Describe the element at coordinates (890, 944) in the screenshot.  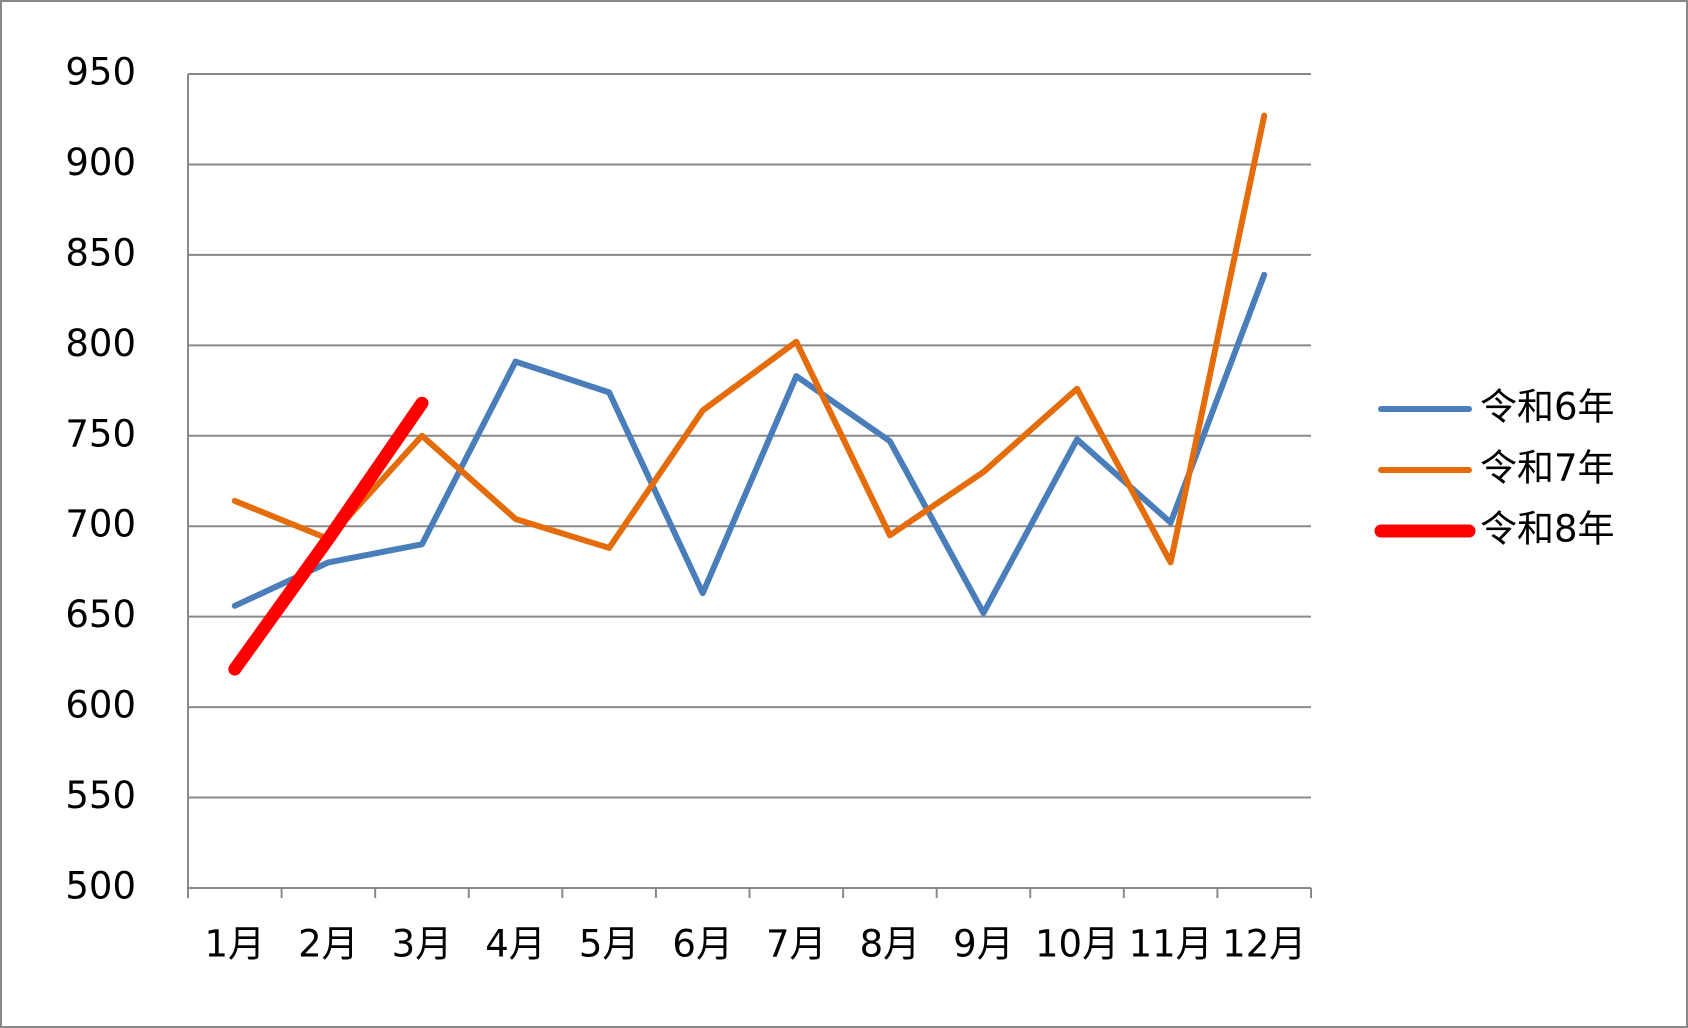
I see `x-tick-label: 8月` at that location.